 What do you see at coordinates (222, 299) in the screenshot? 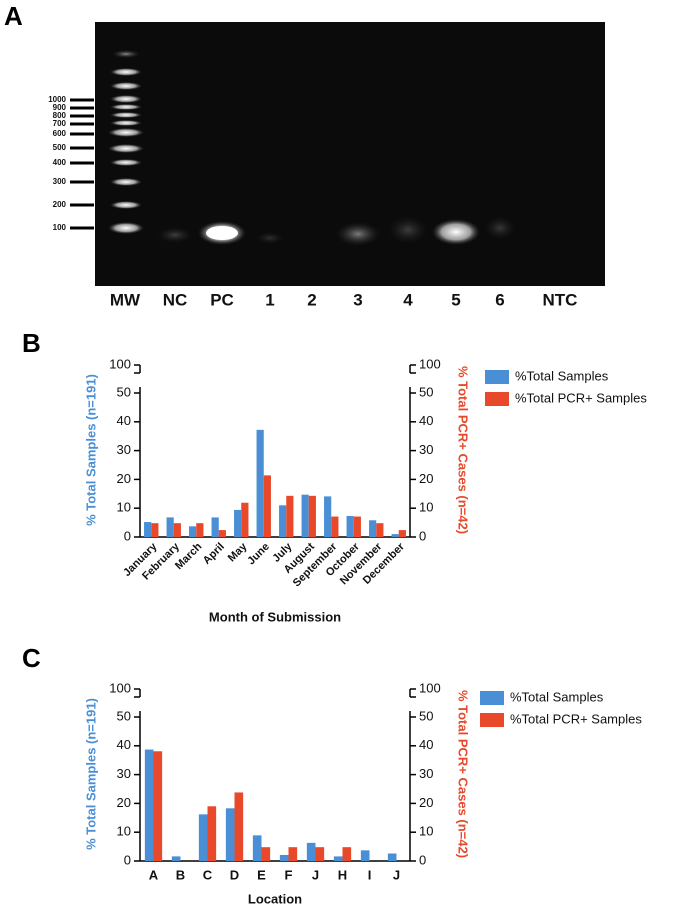
I see `lane-label: PC` at bounding box center [222, 299].